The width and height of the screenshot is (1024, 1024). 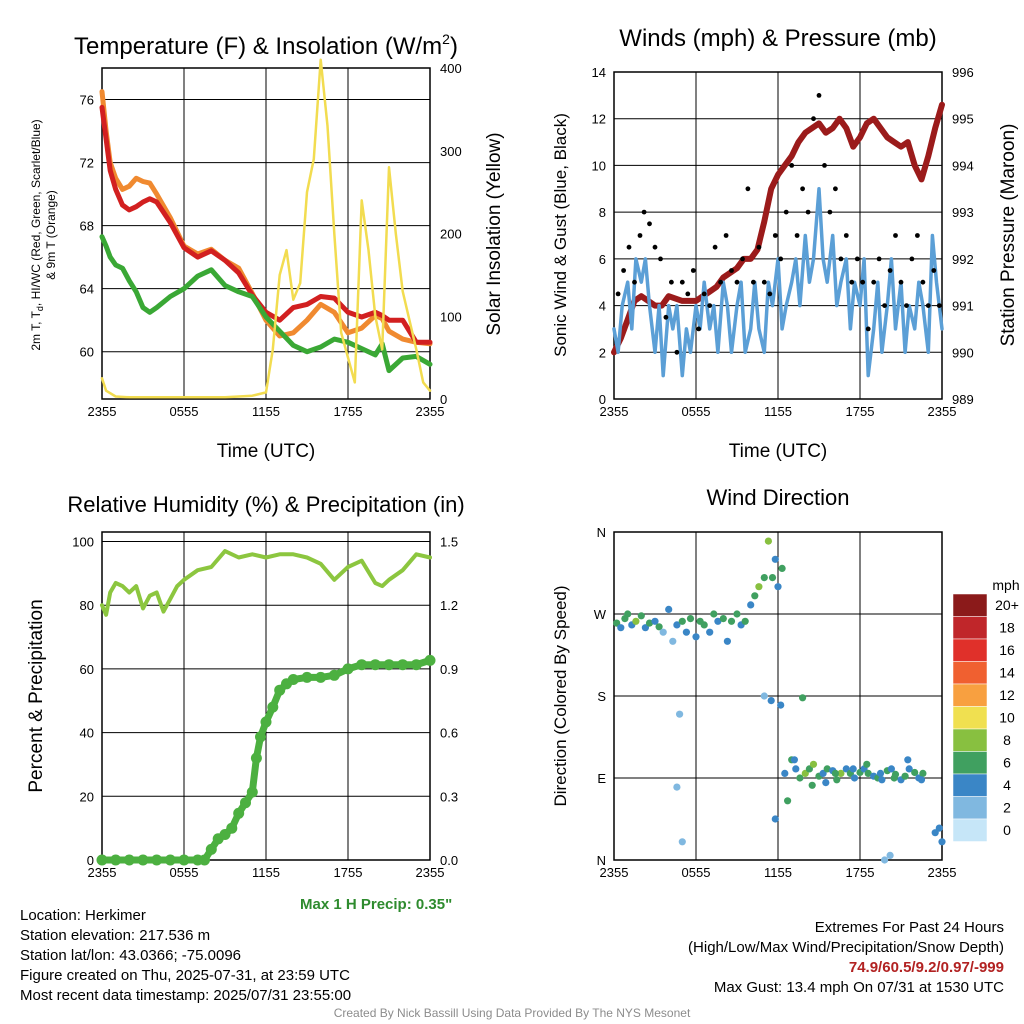 What do you see at coordinates (599, 119) in the screenshot?
I see `y-tick-label: 12` at bounding box center [599, 119].